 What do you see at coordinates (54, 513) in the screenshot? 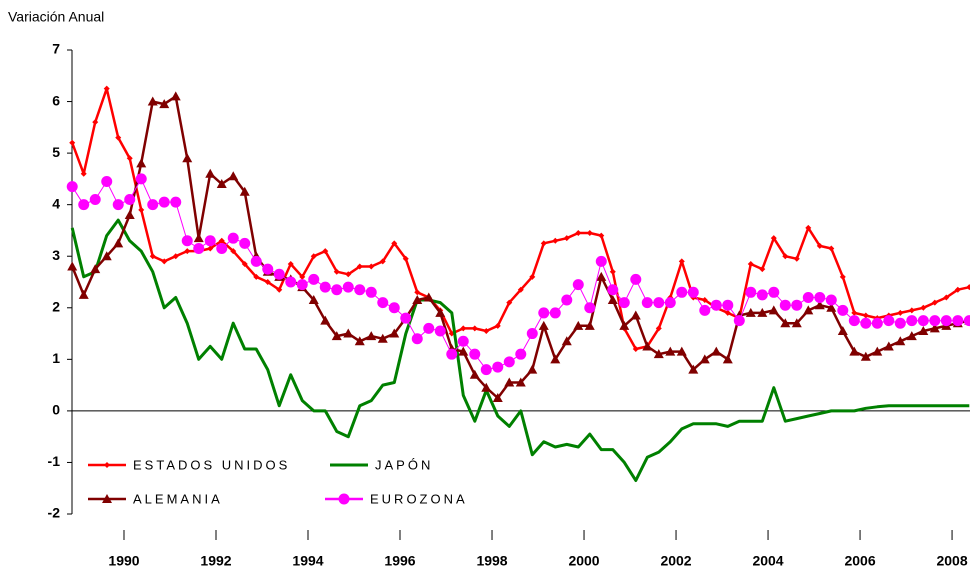
I see `y-tick-label: -2` at bounding box center [54, 513].